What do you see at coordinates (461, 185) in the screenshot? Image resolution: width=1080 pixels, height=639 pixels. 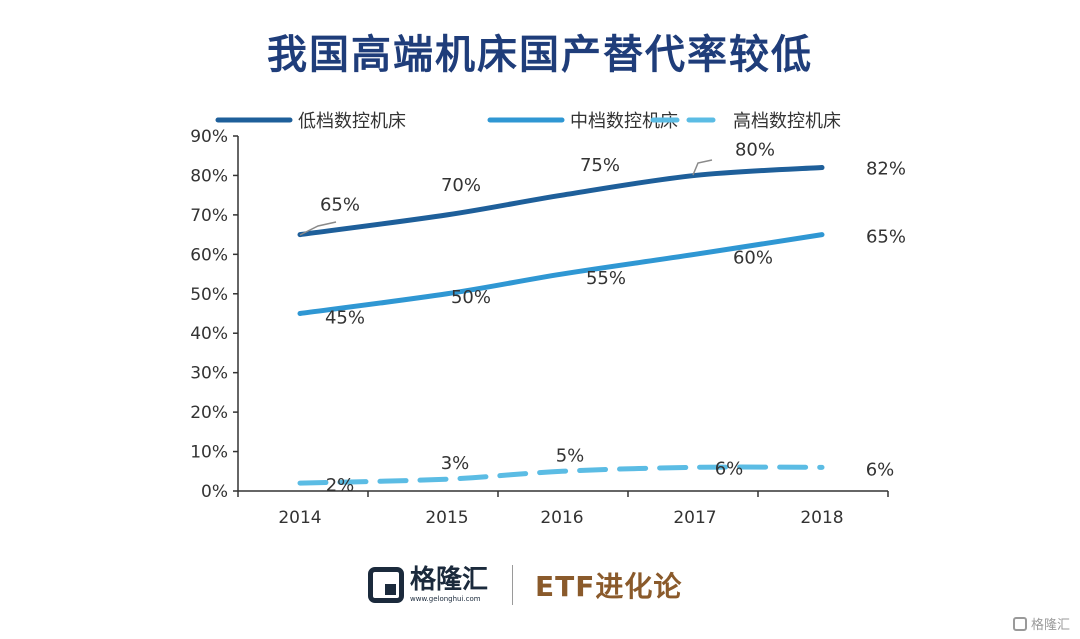 I see `data-label: 70%` at bounding box center [461, 185].